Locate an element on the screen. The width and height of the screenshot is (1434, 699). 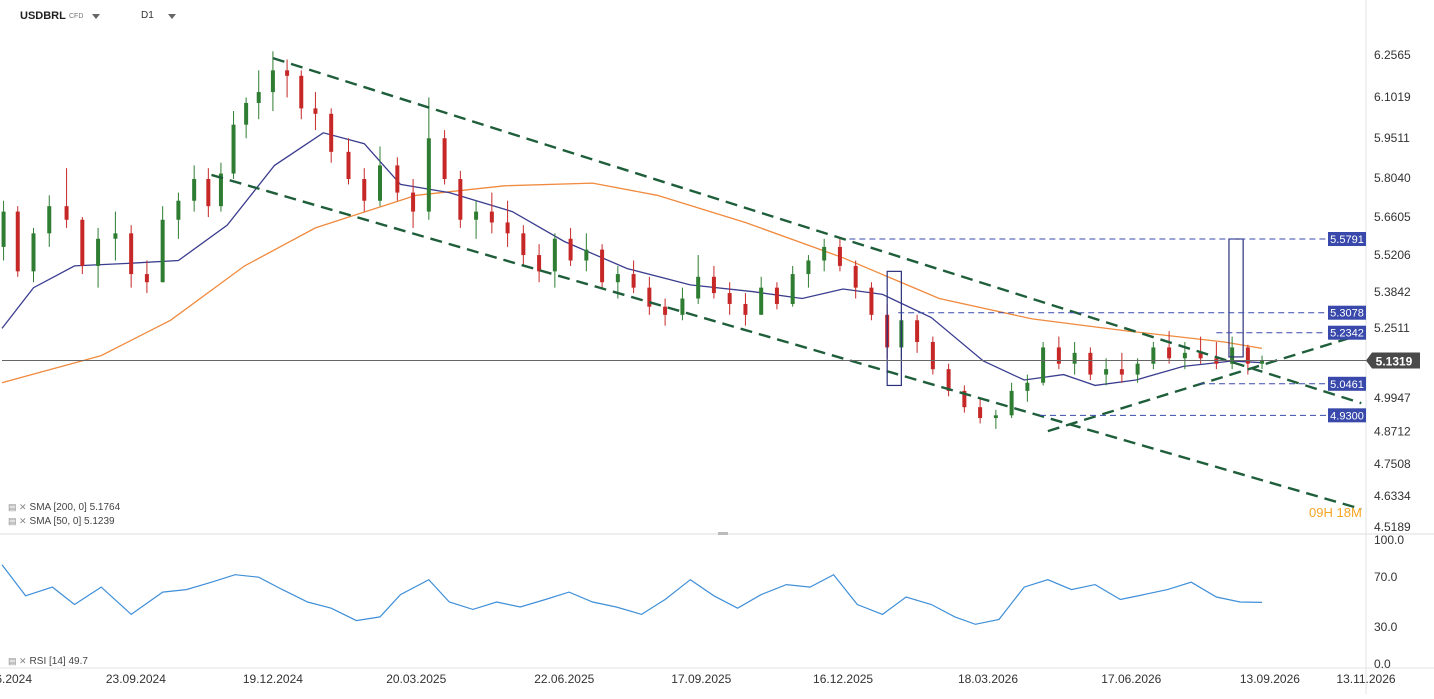
current-price-label: 5.1319 is located at coordinates (1394, 361).